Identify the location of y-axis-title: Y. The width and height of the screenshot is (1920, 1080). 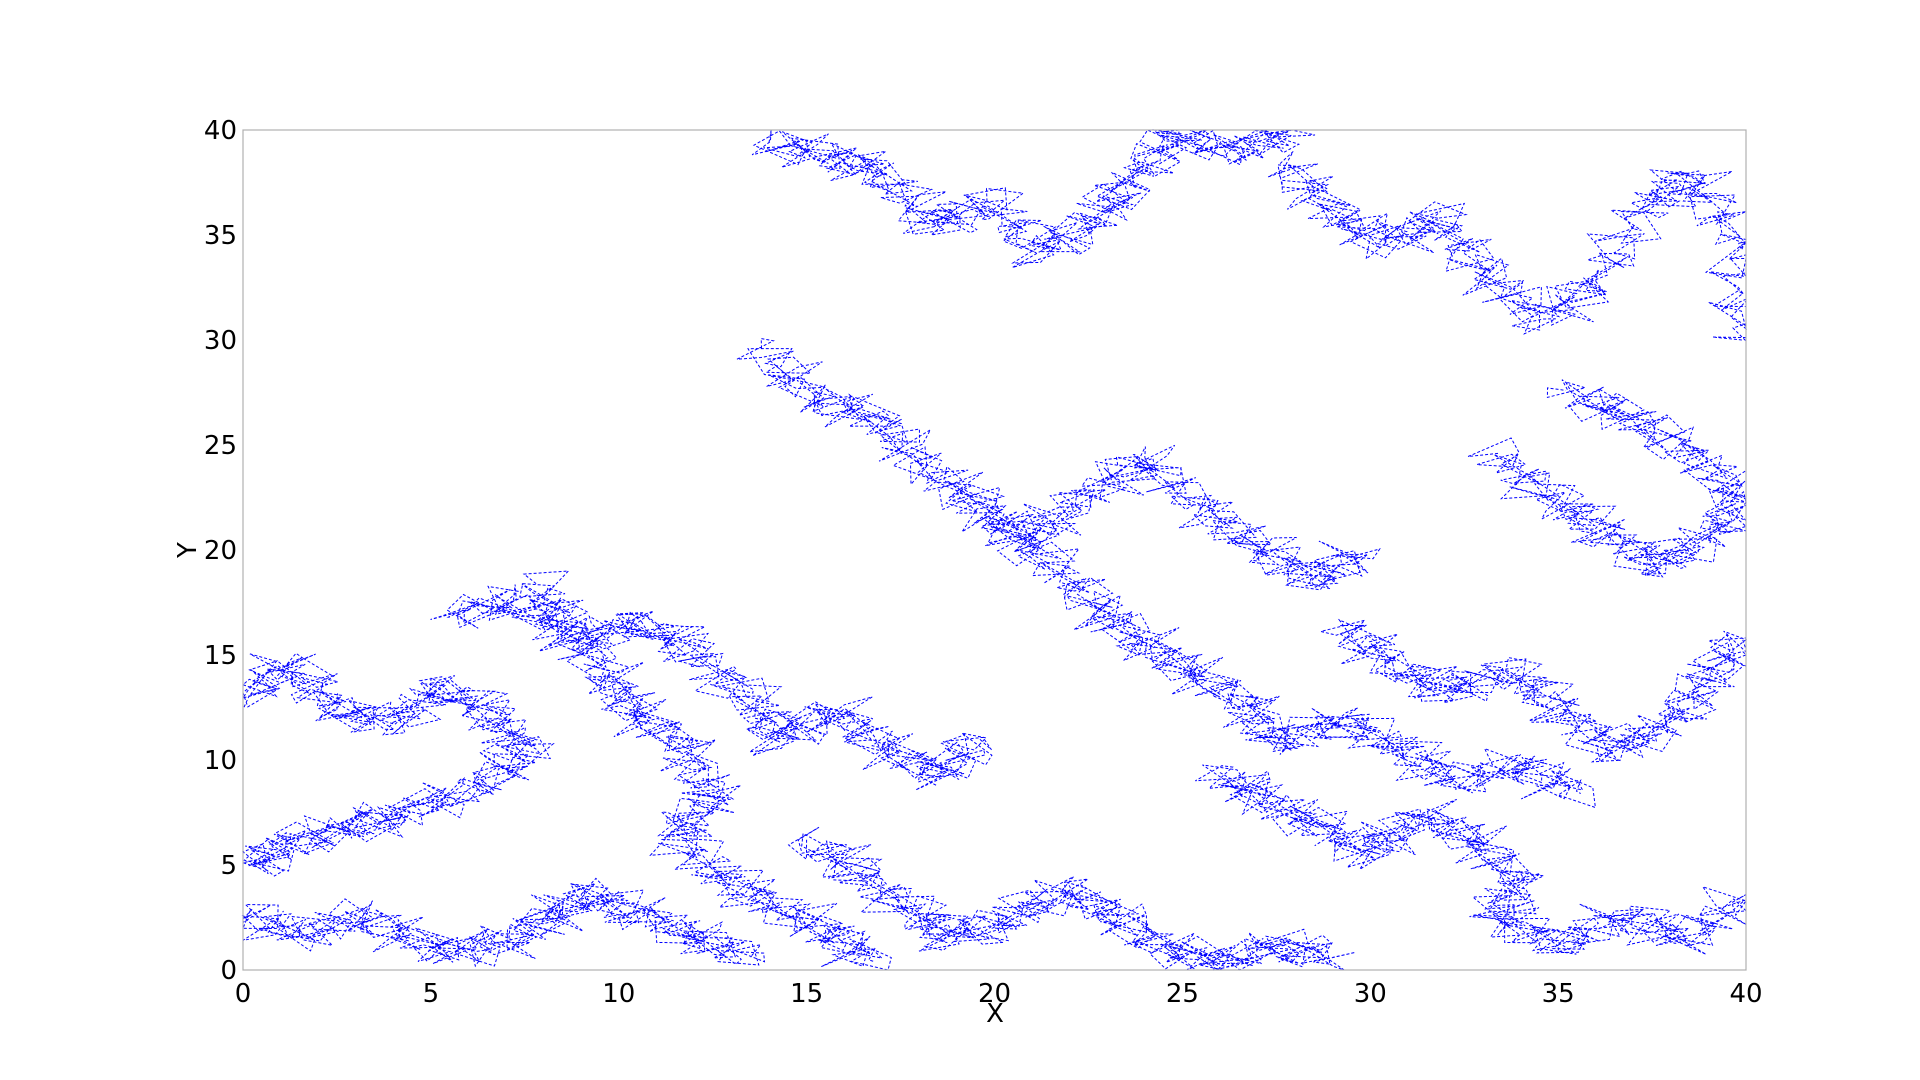
(188, 550).